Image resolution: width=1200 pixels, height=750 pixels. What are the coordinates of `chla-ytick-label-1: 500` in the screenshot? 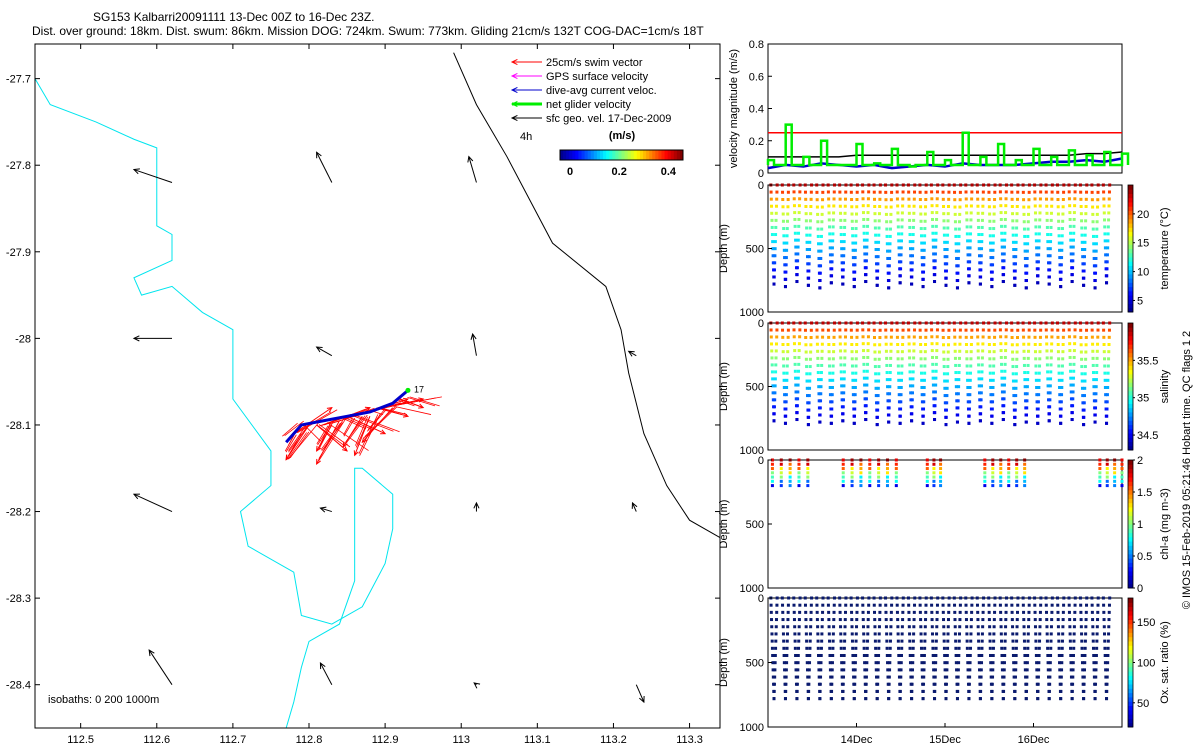 It's located at (755, 525).